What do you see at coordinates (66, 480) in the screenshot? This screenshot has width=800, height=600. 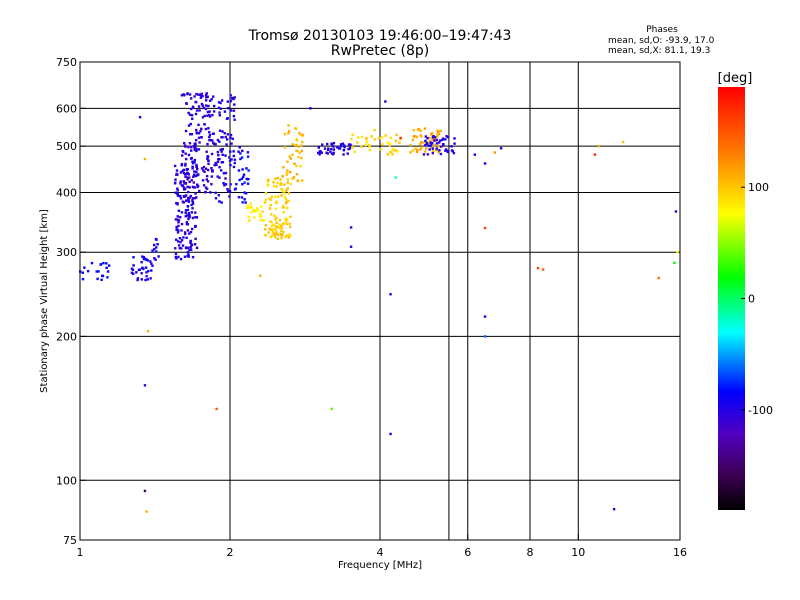 I see `y-tick-label: 100` at bounding box center [66, 480].